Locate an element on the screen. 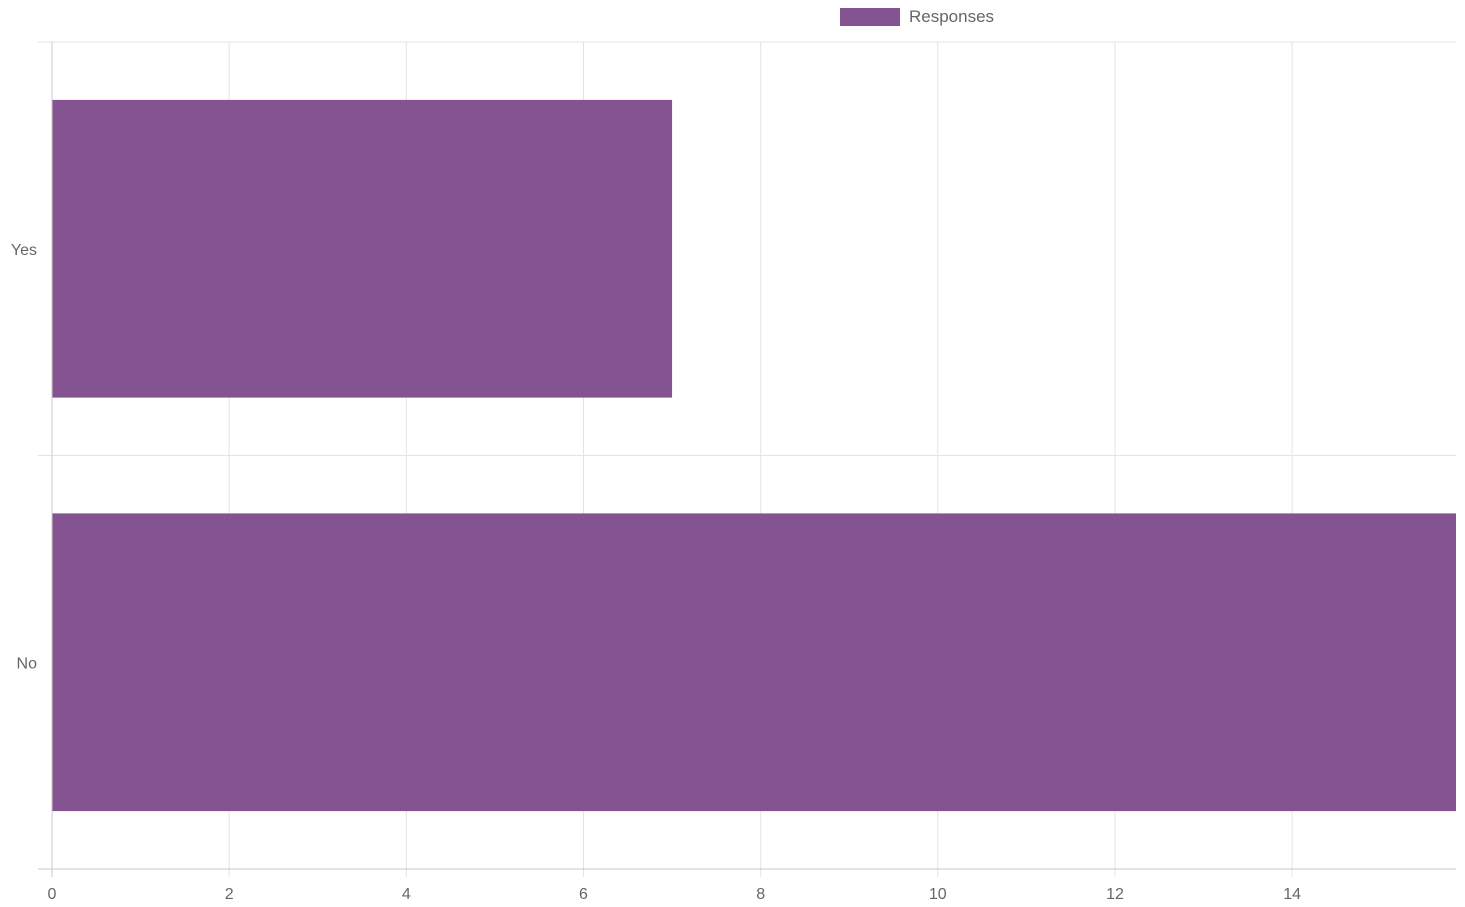 This screenshot has width=1465, height=907. y-tick-label: No is located at coordinates (27, 663).